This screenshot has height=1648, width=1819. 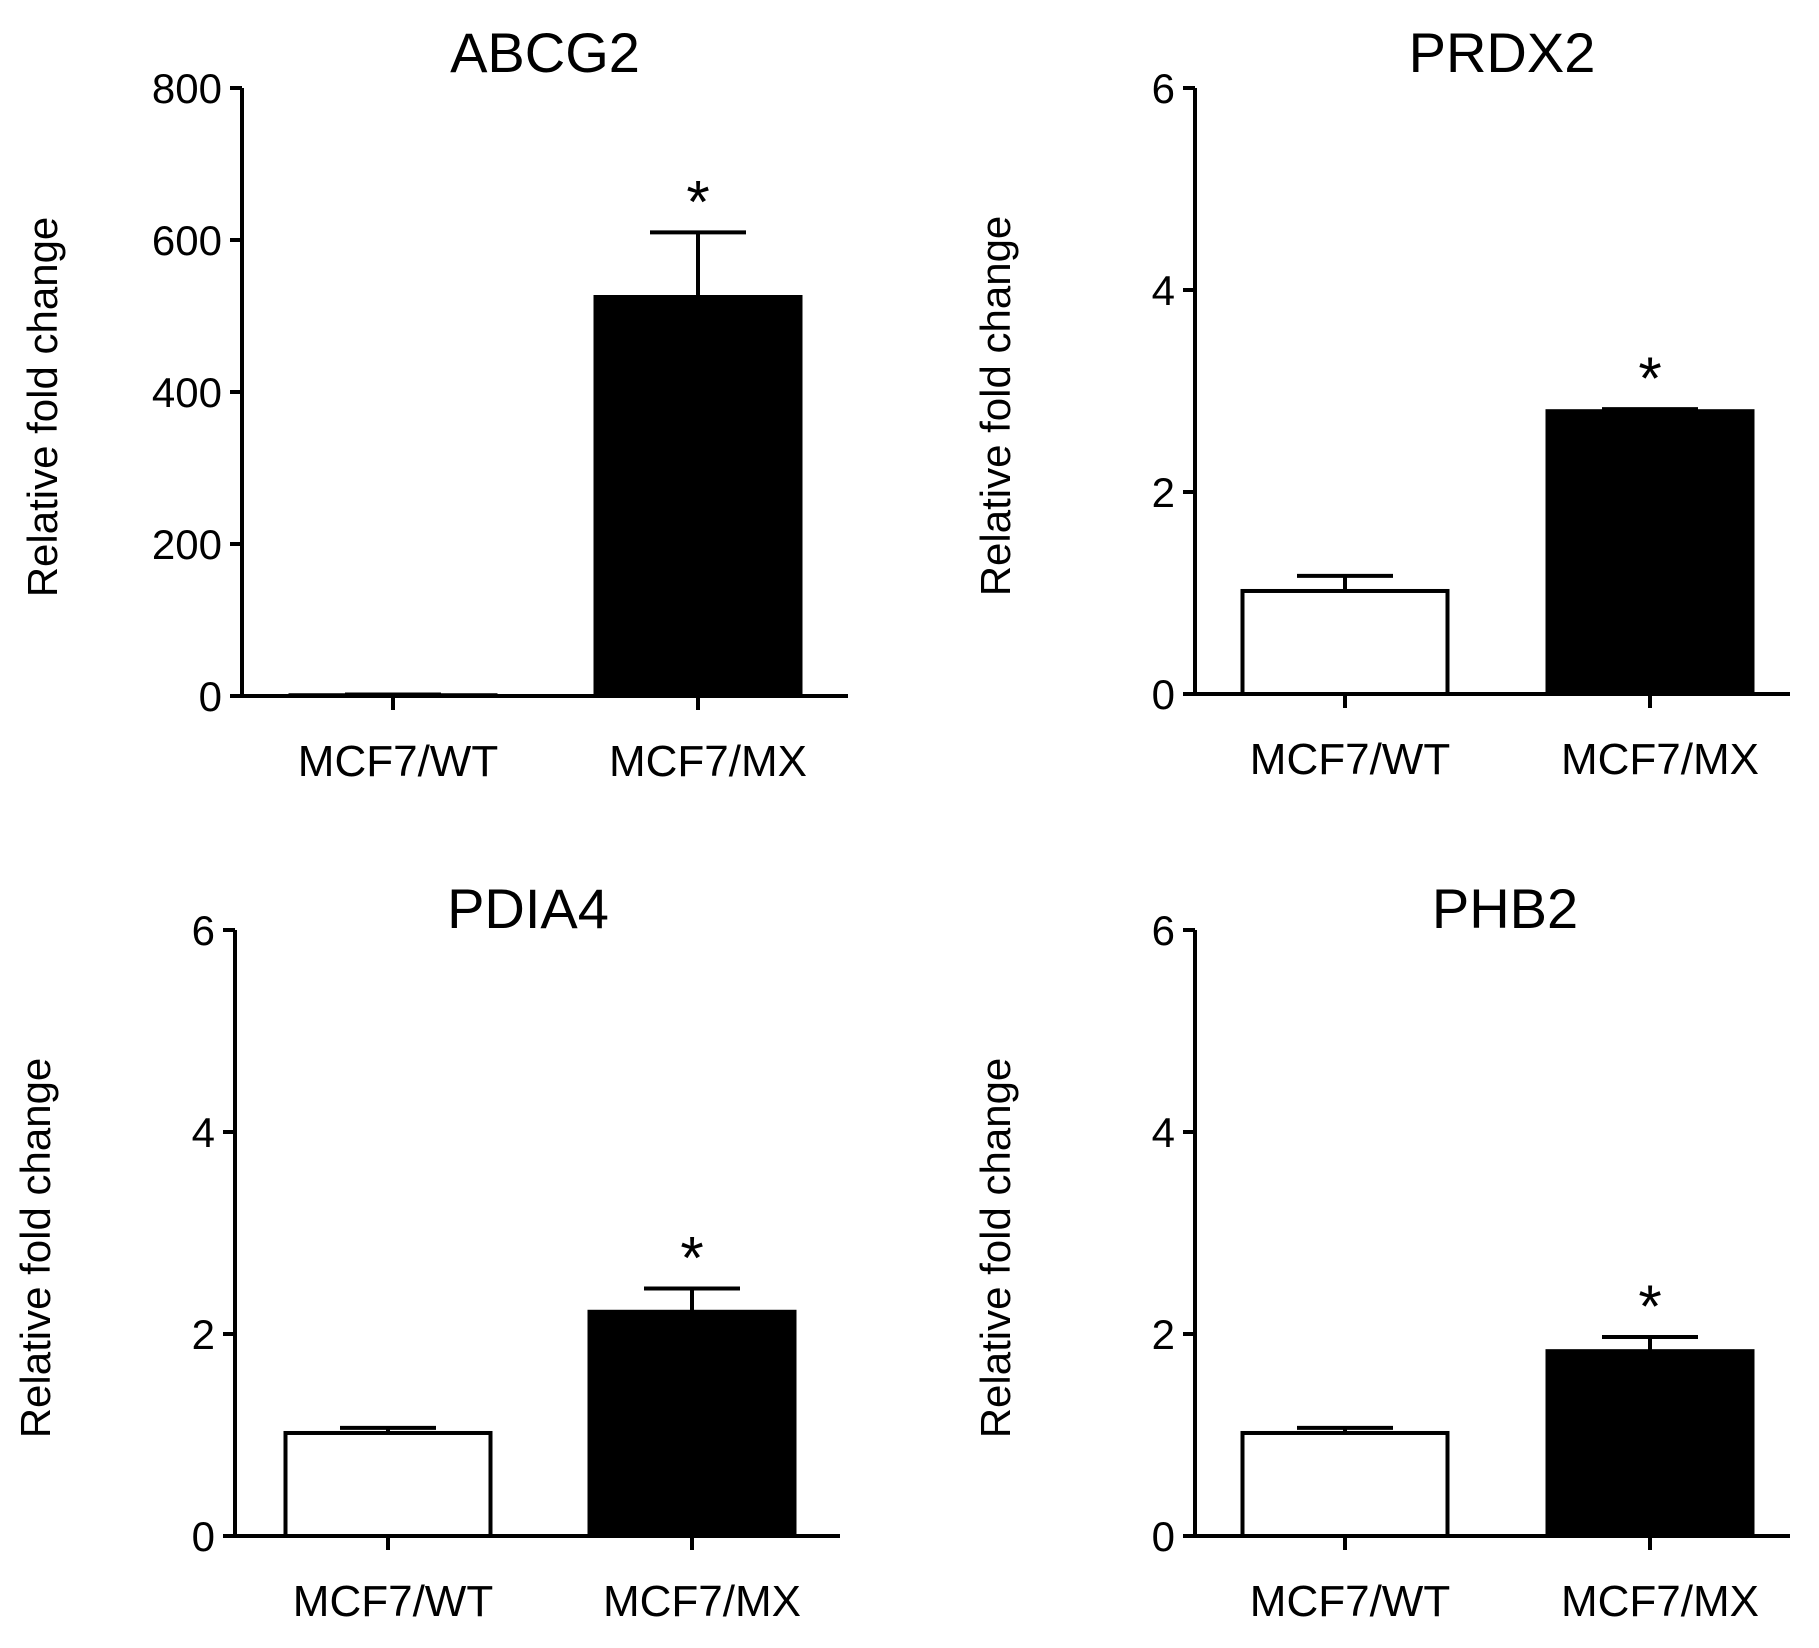 I want to click on y-tick-label: 200, so click(x=187, y=544).